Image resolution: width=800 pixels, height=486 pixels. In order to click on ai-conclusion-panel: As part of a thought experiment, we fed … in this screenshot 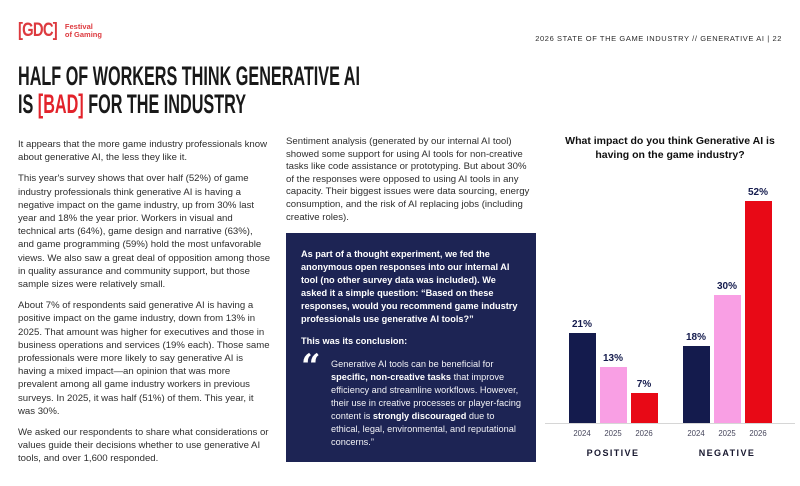, I will do `click(411, 348)`.